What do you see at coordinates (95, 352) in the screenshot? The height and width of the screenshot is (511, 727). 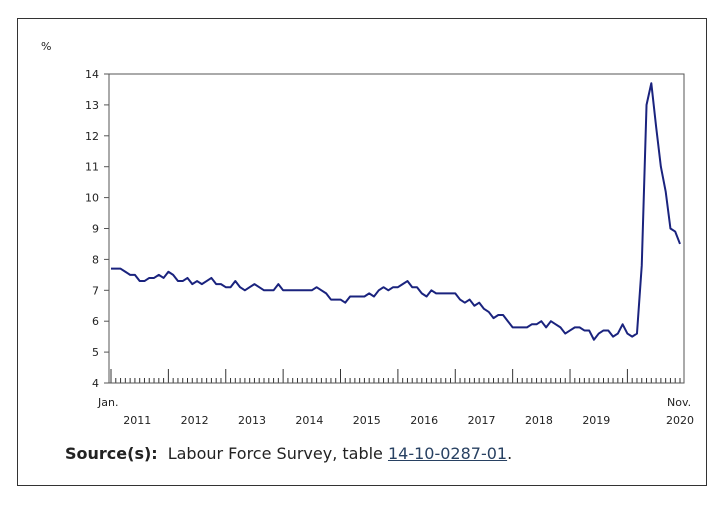 I see `y-tick-label: 5` at bounding box center [95, 352].